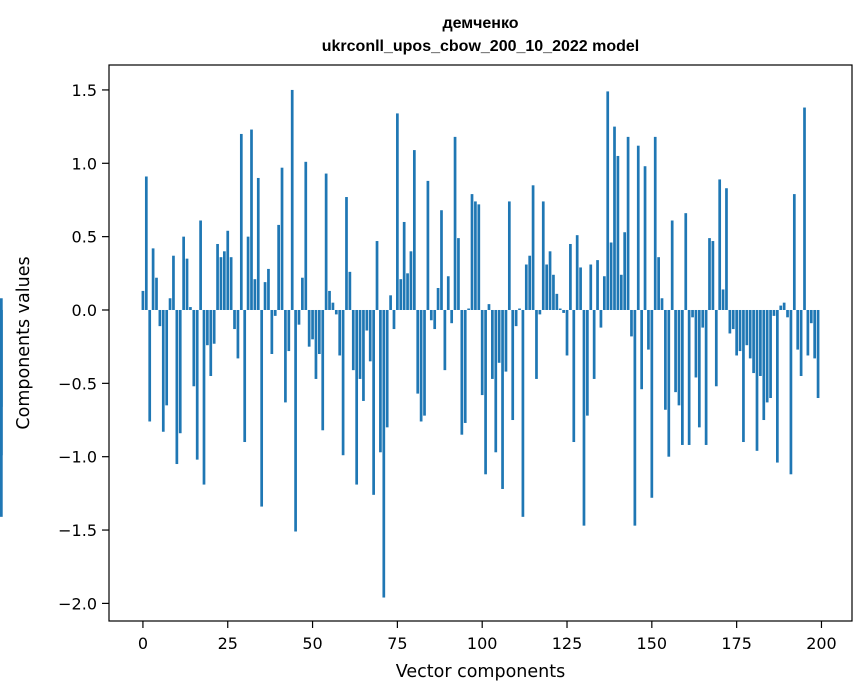 Image resolution: width=867 pixels, height=696 pixels. I want to click on x-tick-label: 75, so click(397, 643).